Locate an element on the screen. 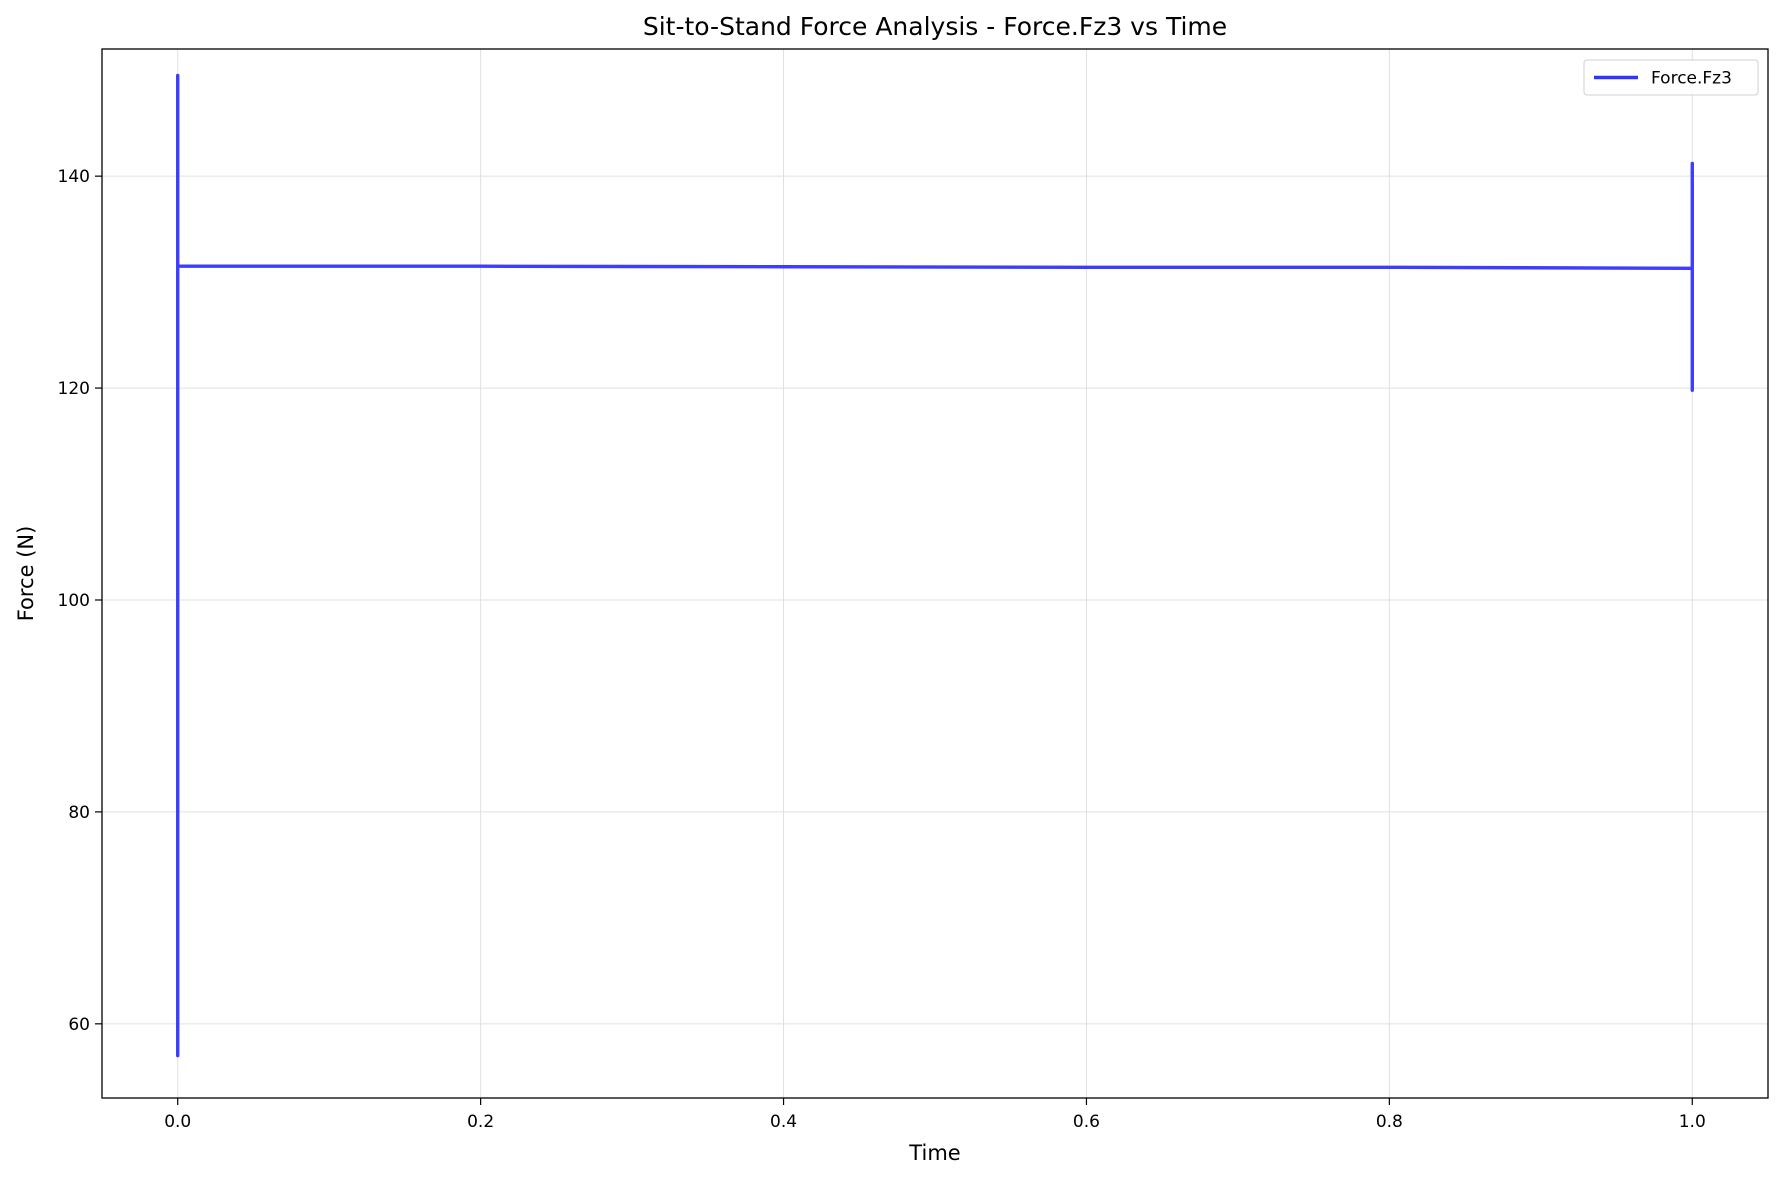 The height and width of the screenshot is (1180, 1782). legend-label: Force.Fz3 is located at coordinates (1691, 79).